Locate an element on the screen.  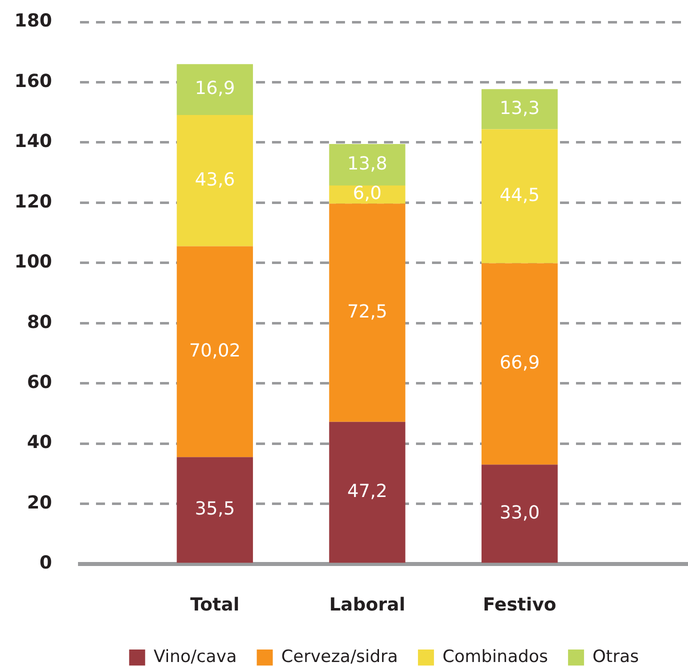
legend-label: Otras is located at coordinates (615, 656).